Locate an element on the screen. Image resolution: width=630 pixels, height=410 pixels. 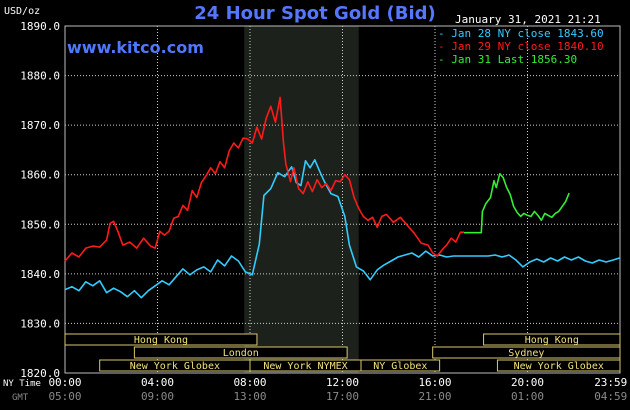
legend-entry-jan29: - Jan 29 NY close 1840.10 is located at coordinates (521, 46).